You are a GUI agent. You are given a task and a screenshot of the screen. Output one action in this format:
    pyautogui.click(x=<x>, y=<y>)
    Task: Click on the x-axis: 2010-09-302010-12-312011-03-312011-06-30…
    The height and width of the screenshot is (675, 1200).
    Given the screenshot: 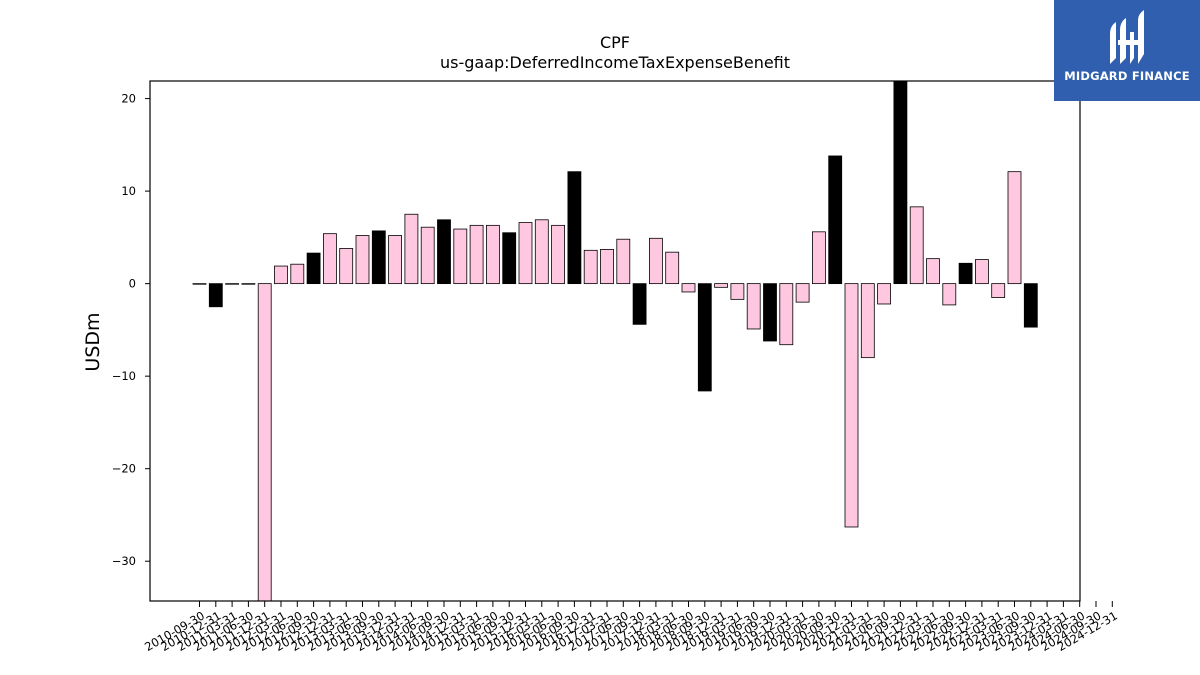 What is the action you would take?
    pyautogui.click(x=631, y=627)
    